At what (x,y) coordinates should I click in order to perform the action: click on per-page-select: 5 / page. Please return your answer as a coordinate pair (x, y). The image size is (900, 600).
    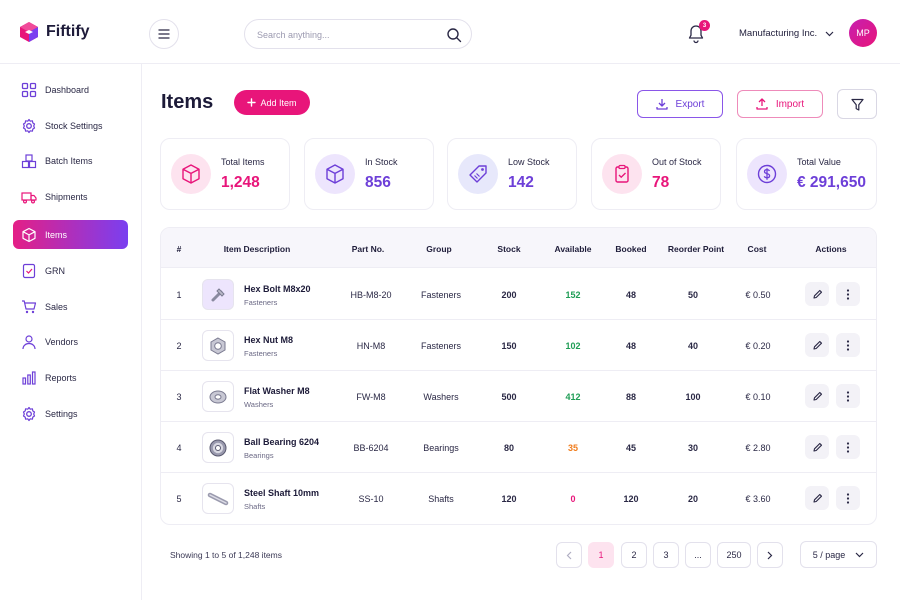
    Looking at the image, I should click on (838, 554).